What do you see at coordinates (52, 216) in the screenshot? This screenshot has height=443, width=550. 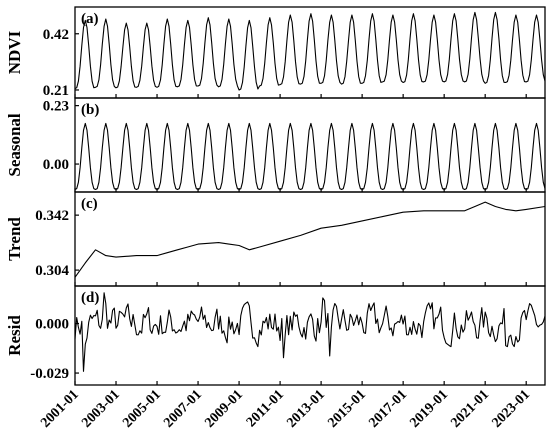 I see `ytick-label: 0.342` at bounding box center [52, 216].